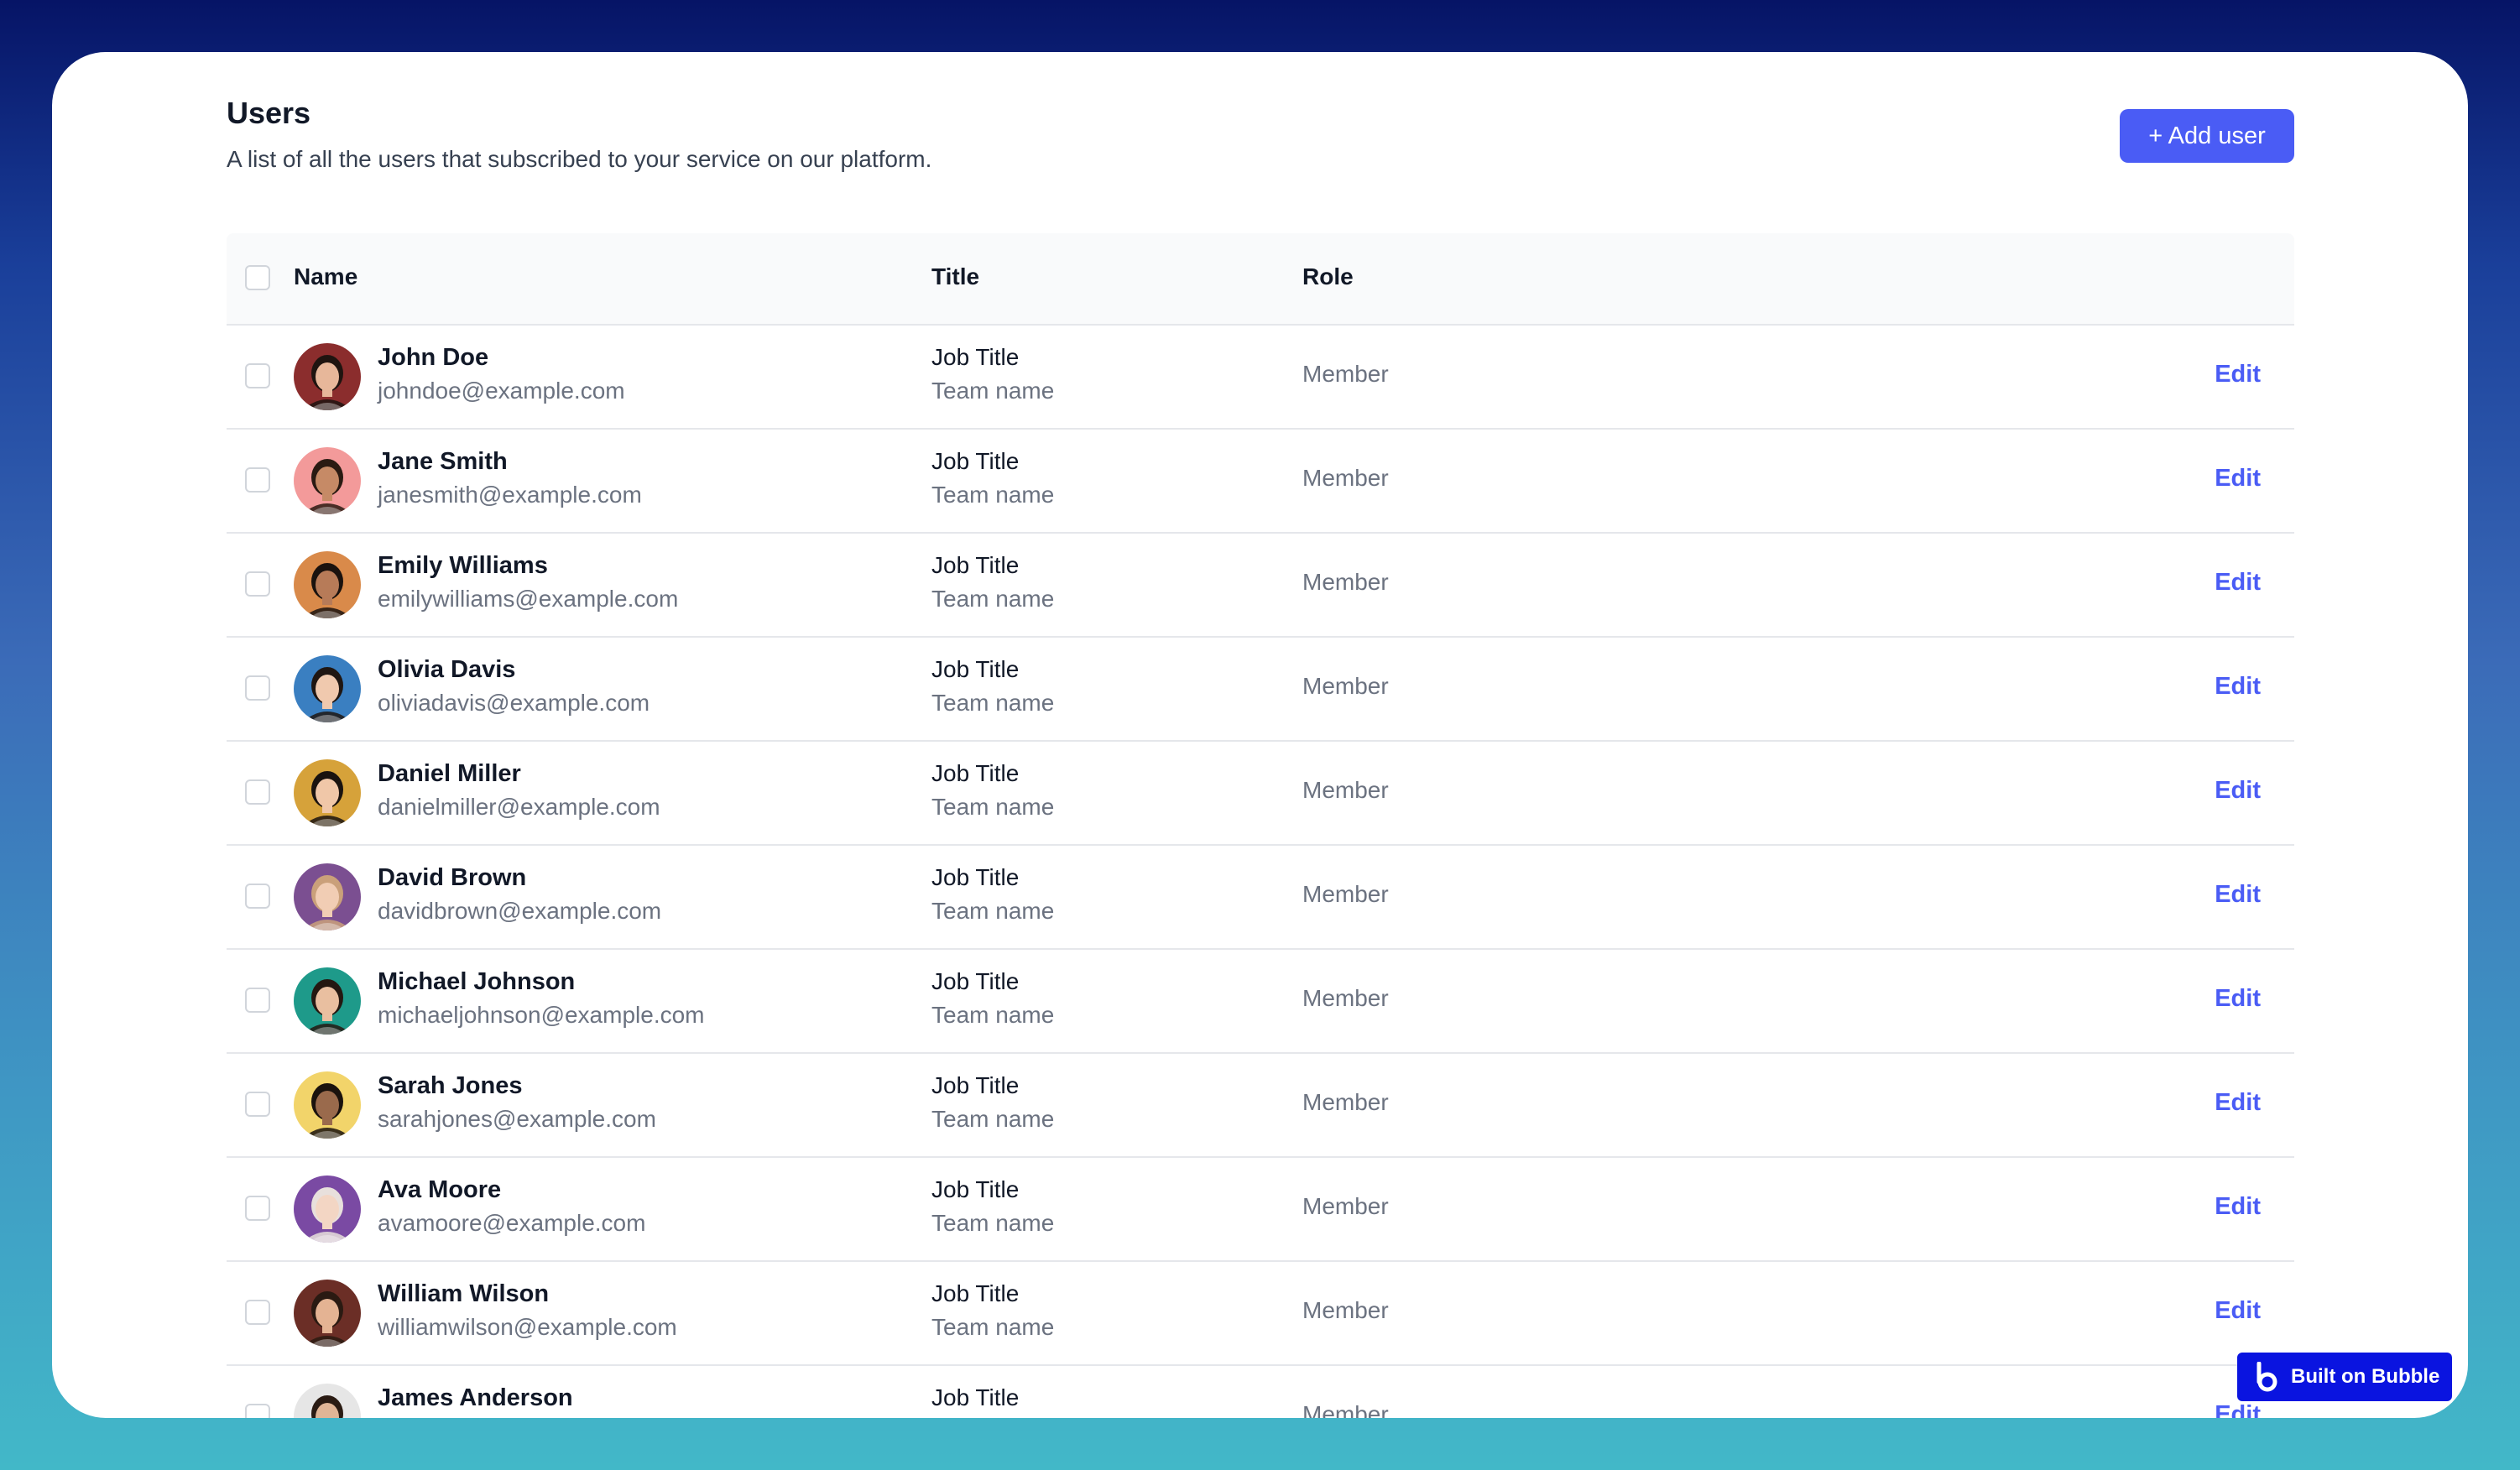  I want to click on user-email: avamoore@example.com, so click(512, 1223).